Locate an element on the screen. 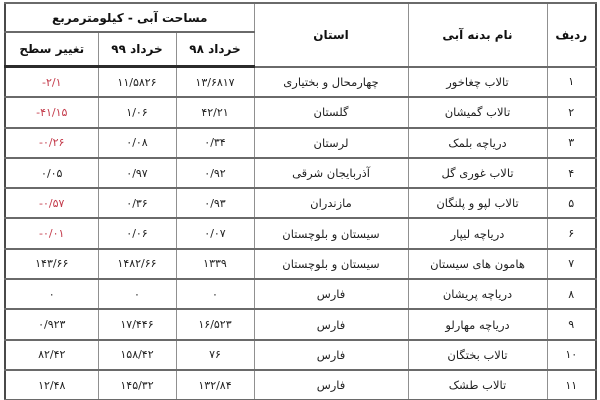 The image size is (600, 400). water-body-name-cell: تالاب طشک is located at coordinates (477, 384).